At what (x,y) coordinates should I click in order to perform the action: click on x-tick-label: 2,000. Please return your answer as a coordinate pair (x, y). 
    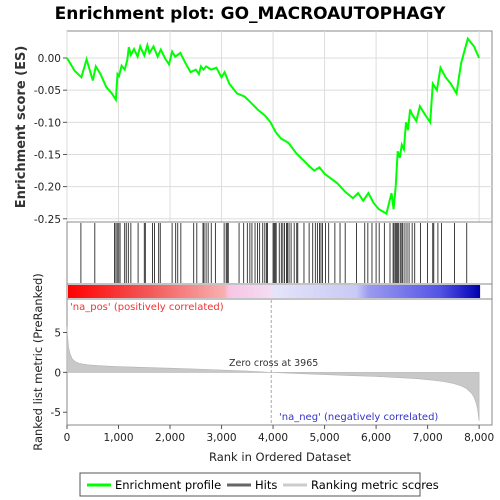
    Looking at the image, I should click on (170, 438).